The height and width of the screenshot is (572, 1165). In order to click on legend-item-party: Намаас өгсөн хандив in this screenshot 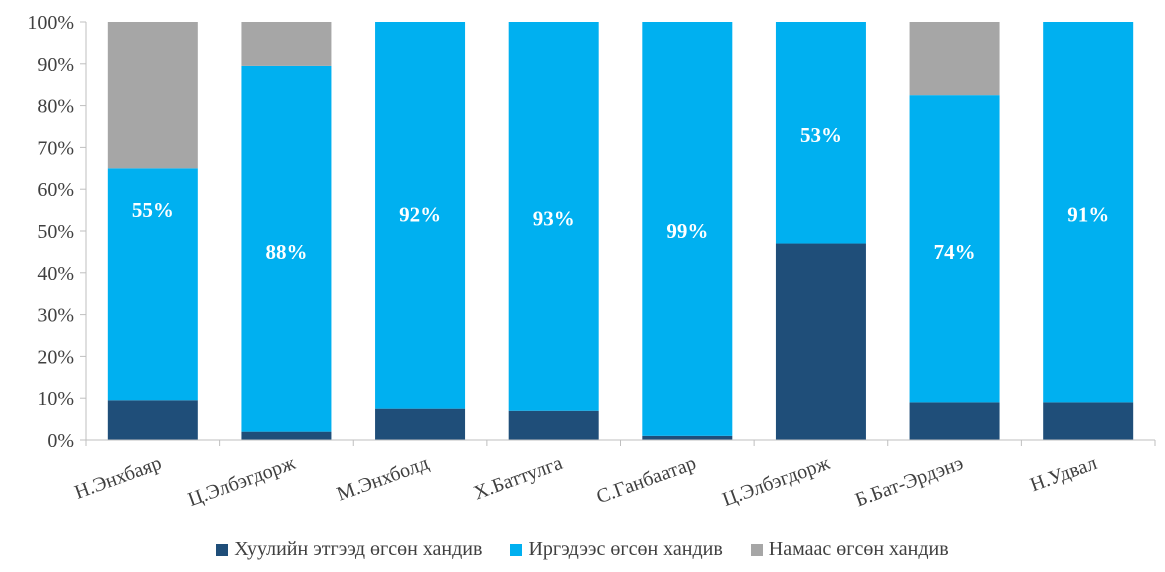, I will do `click(849, 549)`.